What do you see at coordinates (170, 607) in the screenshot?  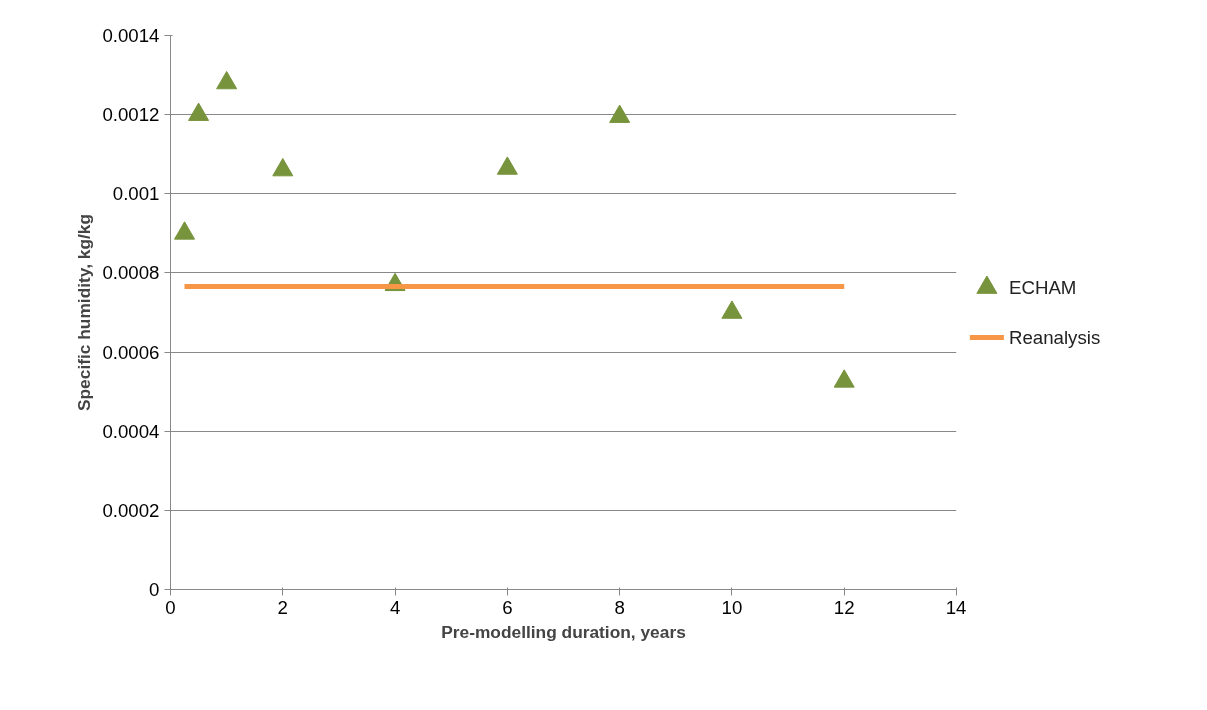 I see `x-tick-label: 0` at bounding box center [170, 607].